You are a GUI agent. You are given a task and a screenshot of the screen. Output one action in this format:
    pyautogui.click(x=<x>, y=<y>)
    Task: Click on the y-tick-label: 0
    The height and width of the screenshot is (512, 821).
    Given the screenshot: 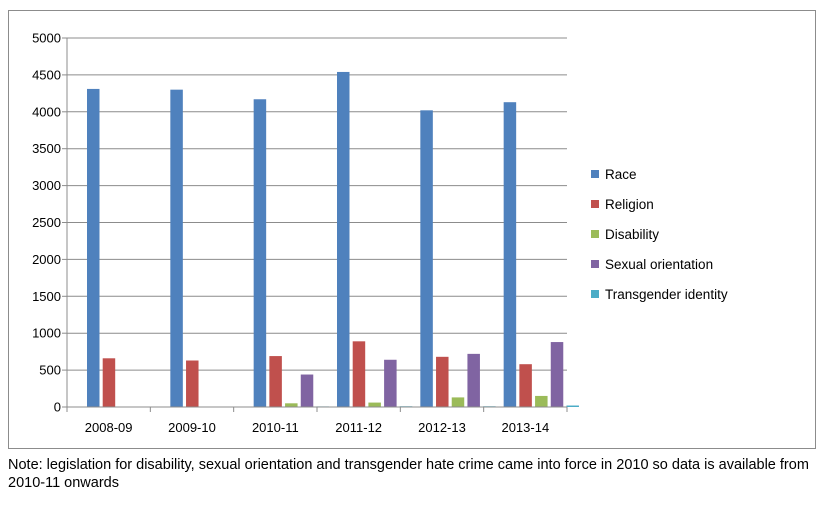 What is the action you would take?
    pyautogui.click(x=57, y=407)
    